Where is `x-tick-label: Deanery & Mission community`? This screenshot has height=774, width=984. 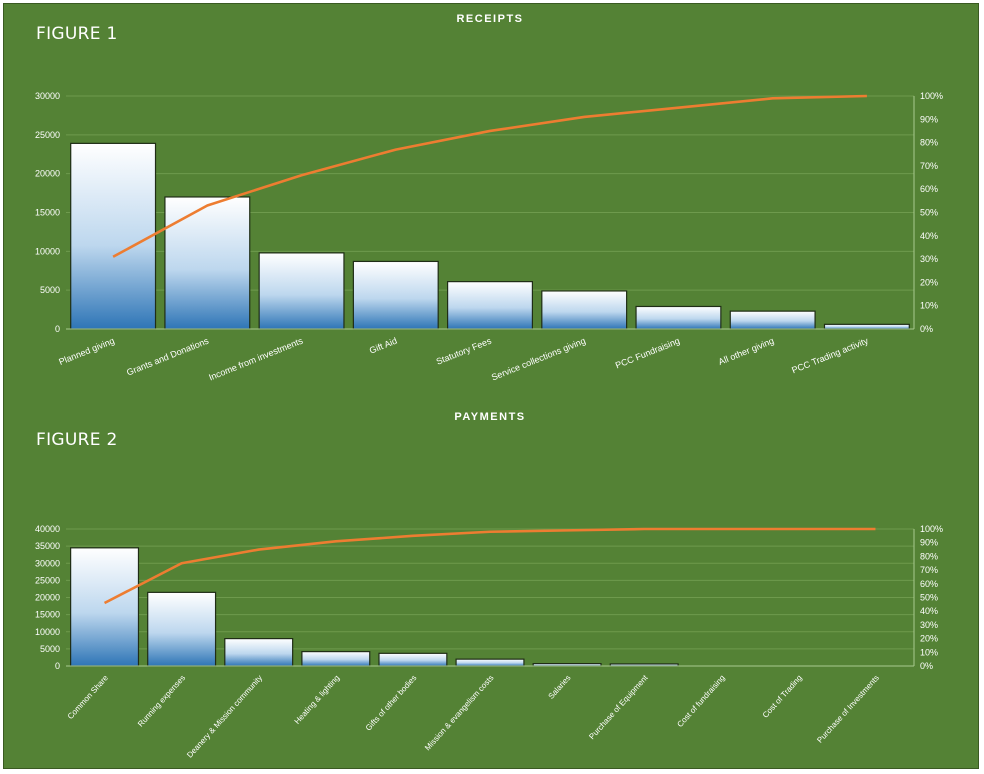
x-tick-label: Deanery & Mission community is located at coordinates (224, 716).